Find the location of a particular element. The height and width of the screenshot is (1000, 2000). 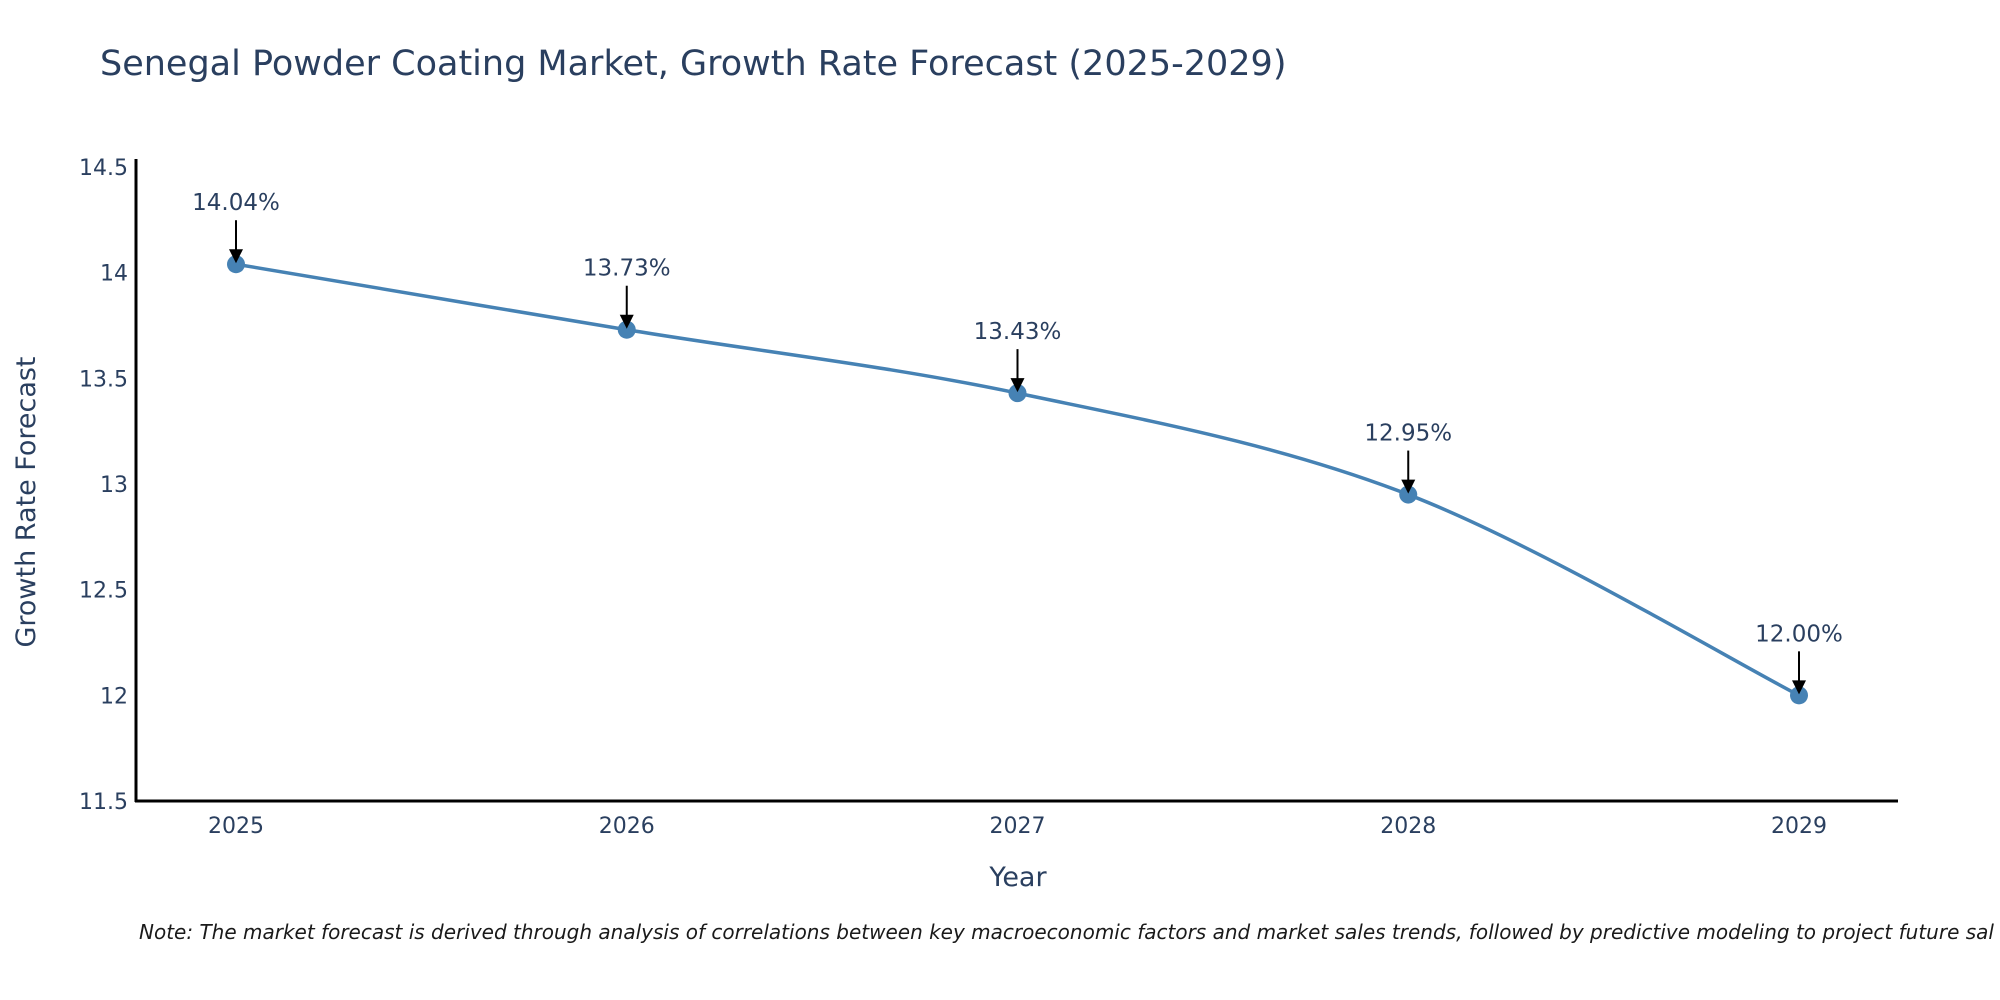

x-tick-label: 2025 is located at coordinates (236, 826).